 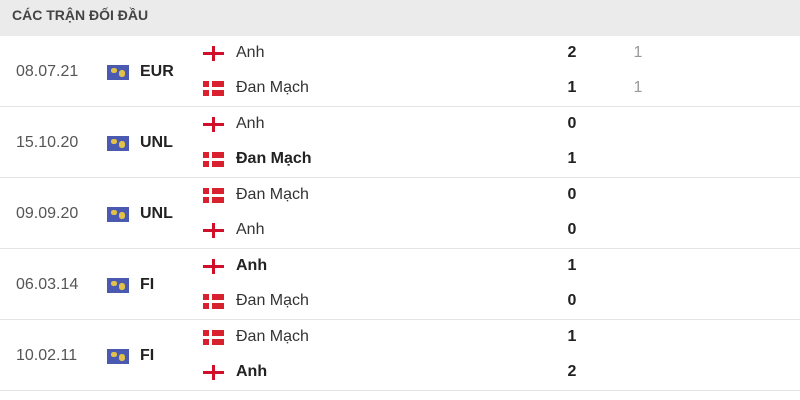 I want to click on section-title: CÁC TRẬN ĐỐI ĐẦU, so click(x=80, y=15).